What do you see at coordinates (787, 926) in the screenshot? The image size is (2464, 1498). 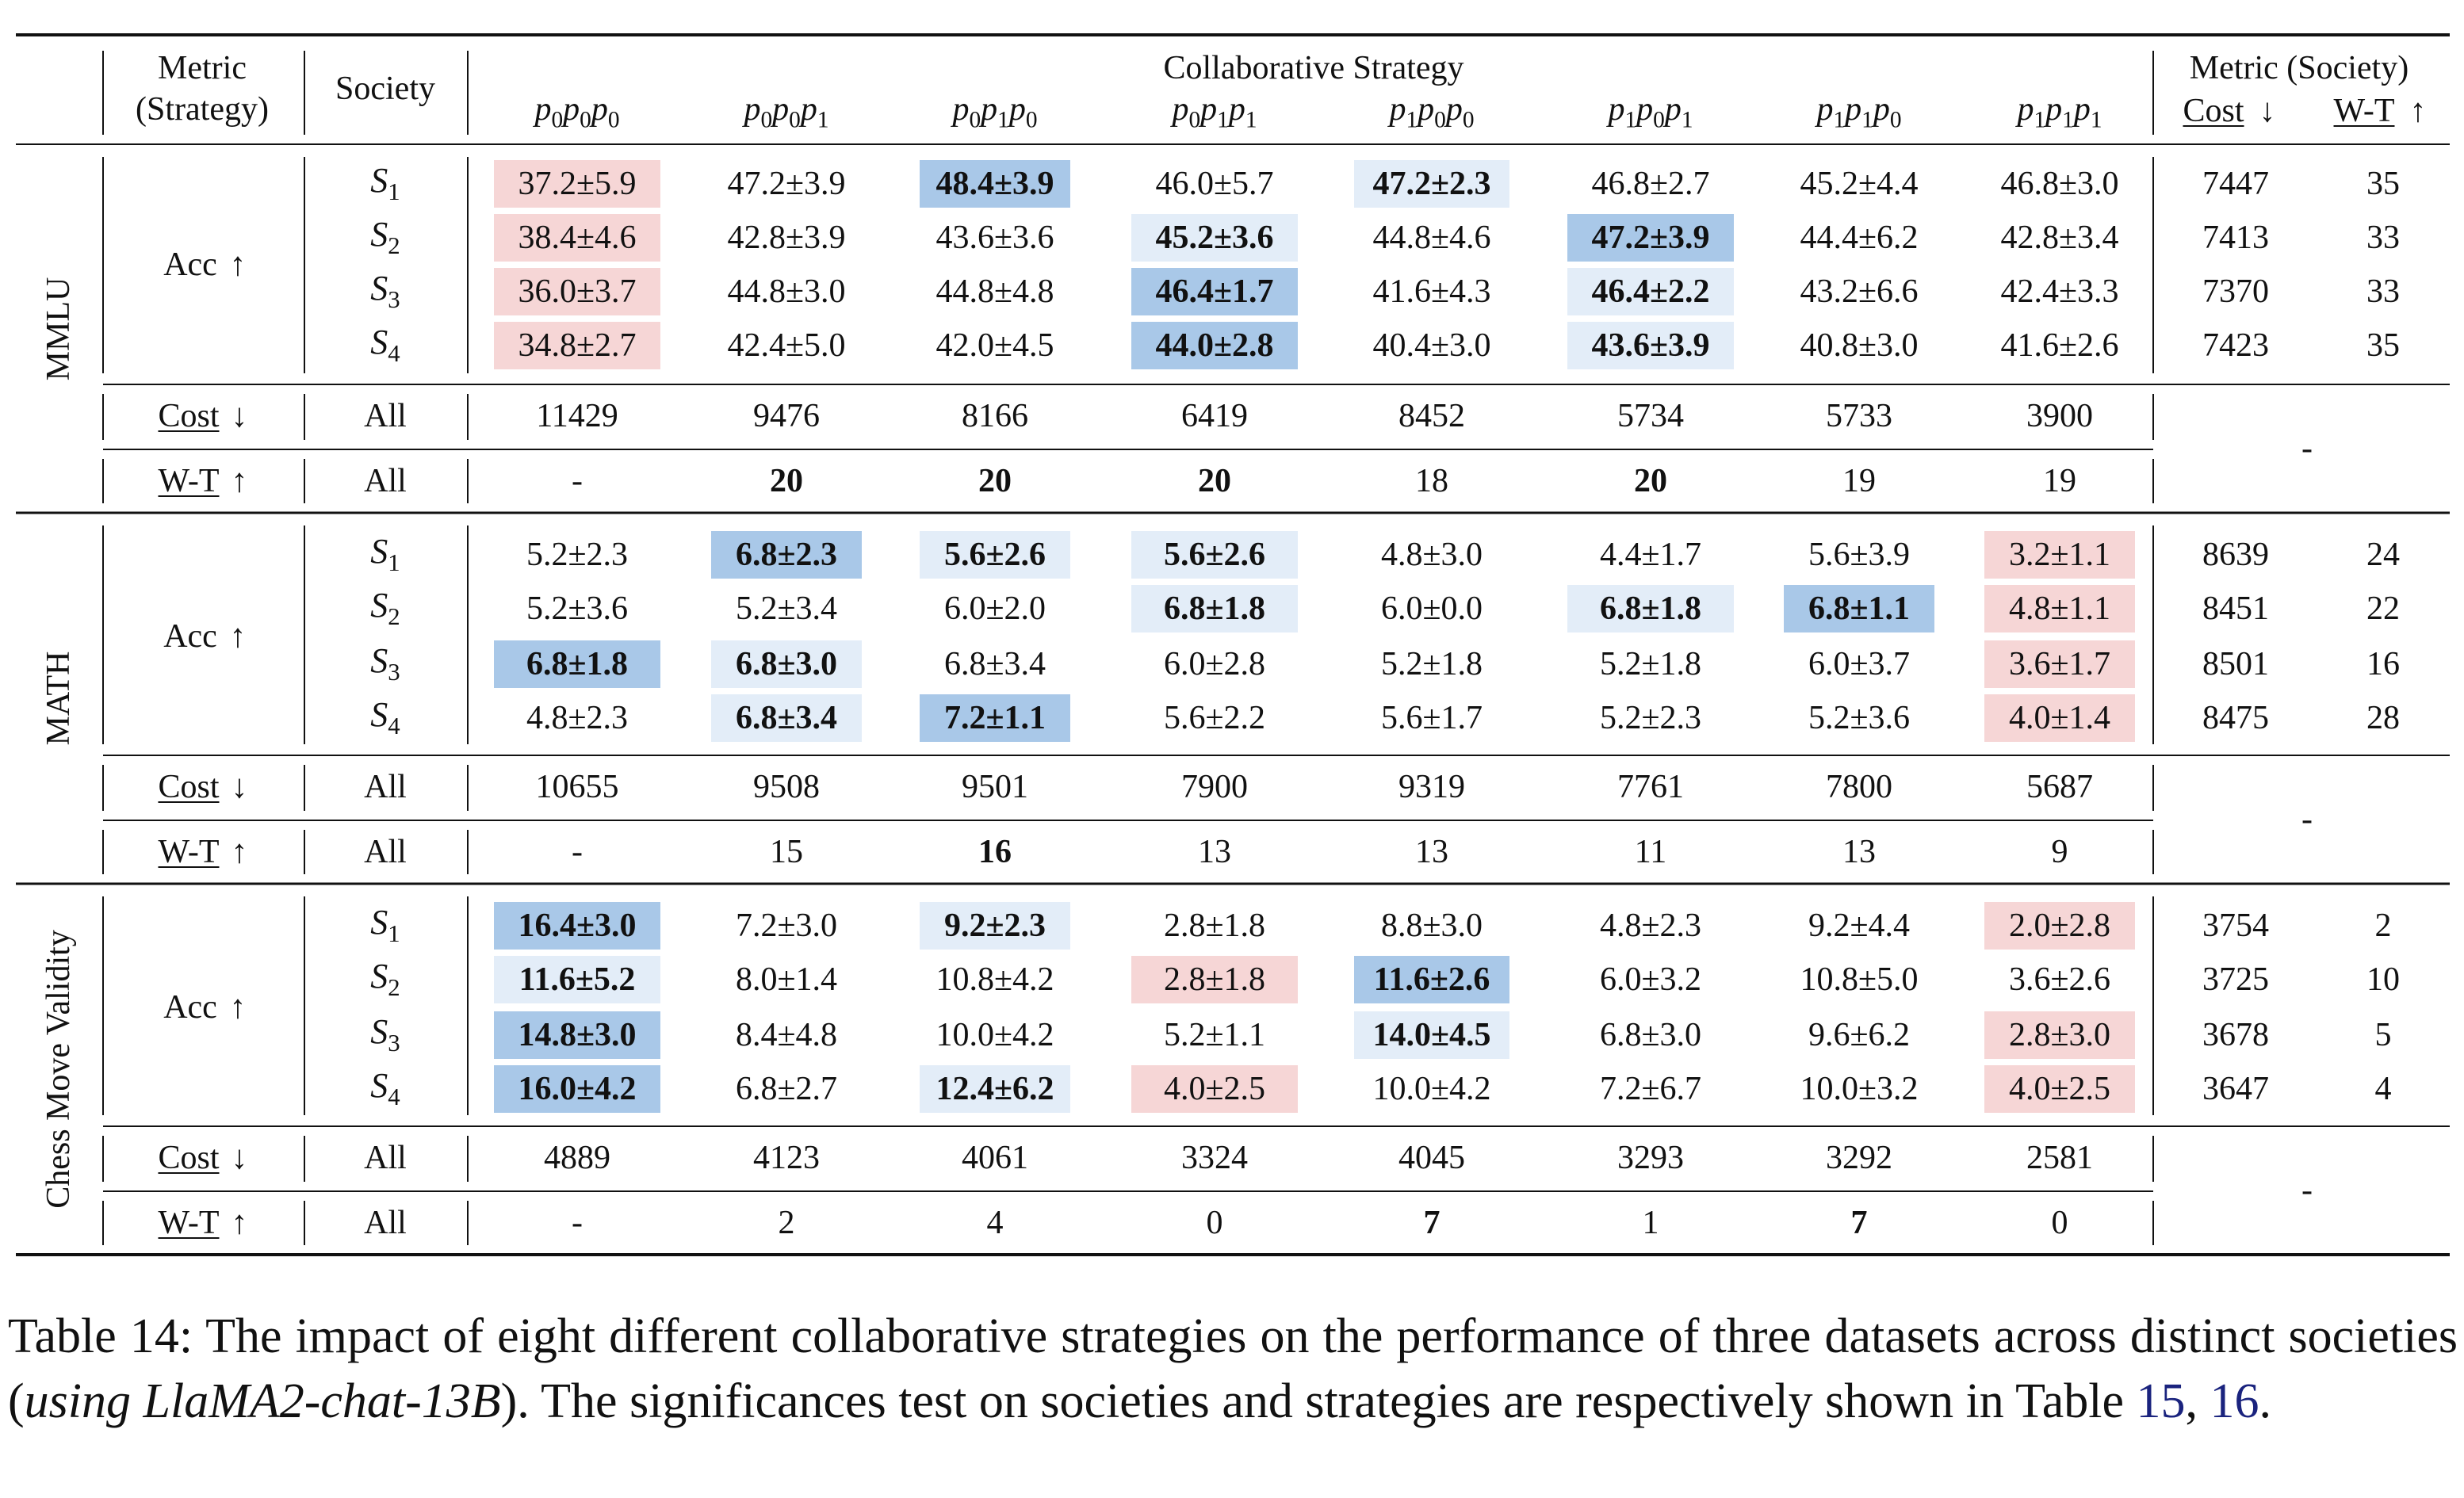 I see `acc-value: 7.2±3.0` at bounding box center [787, 926].